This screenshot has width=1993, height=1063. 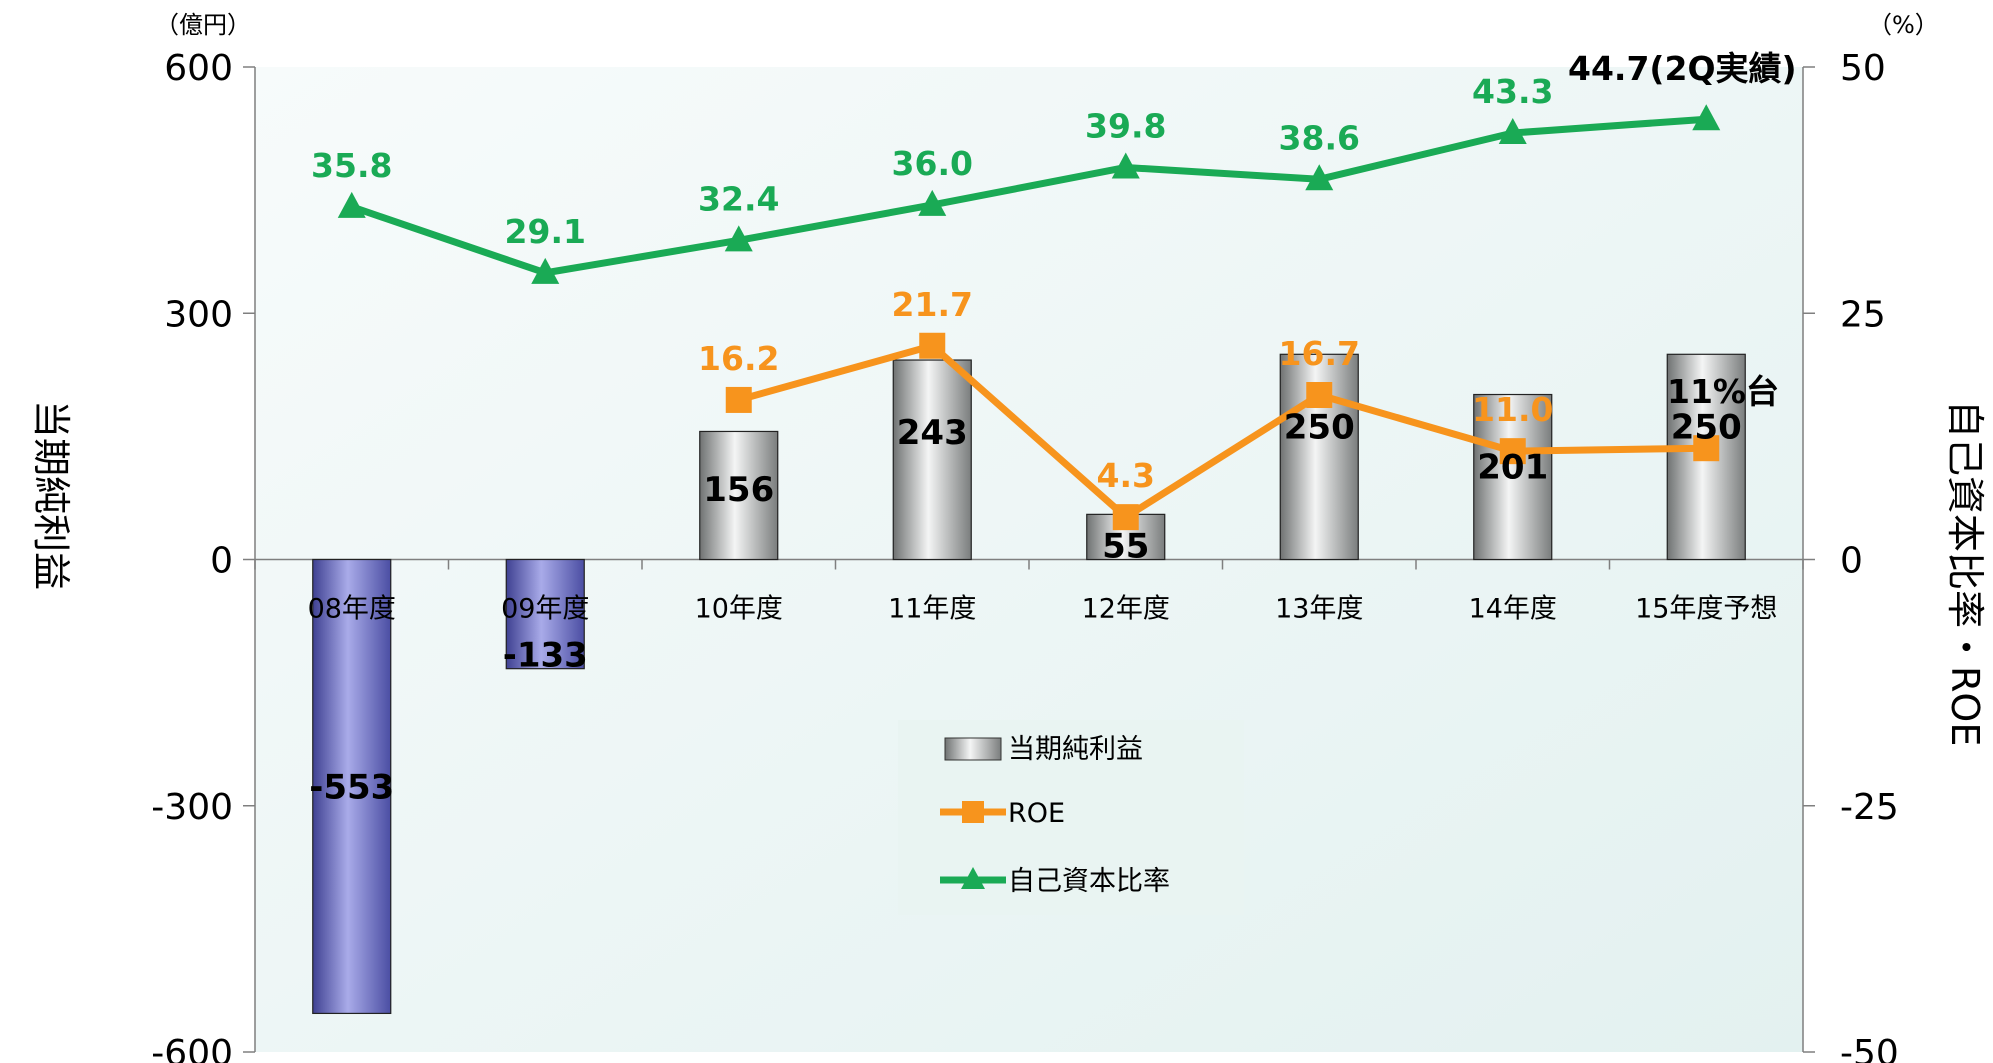 I want to click on legend-item-roe: ROE, so click(x=1002, y=813).